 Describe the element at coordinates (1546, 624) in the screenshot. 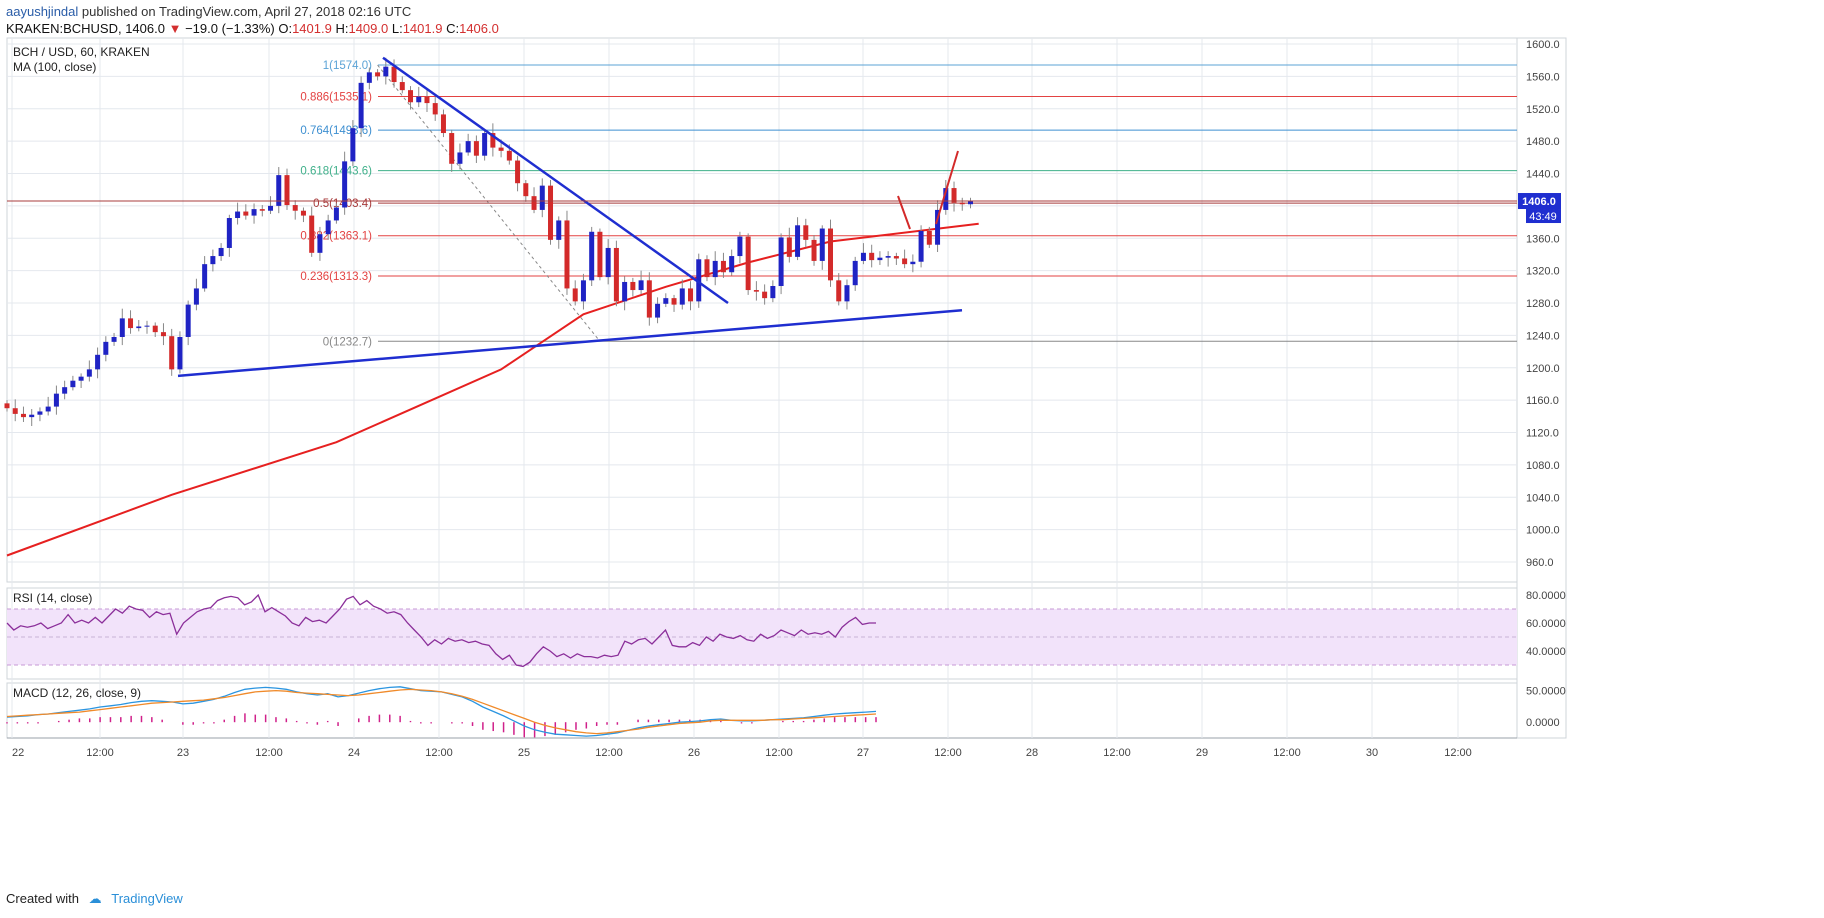

I see `rsi-tick-label: 60.0000` at that location.